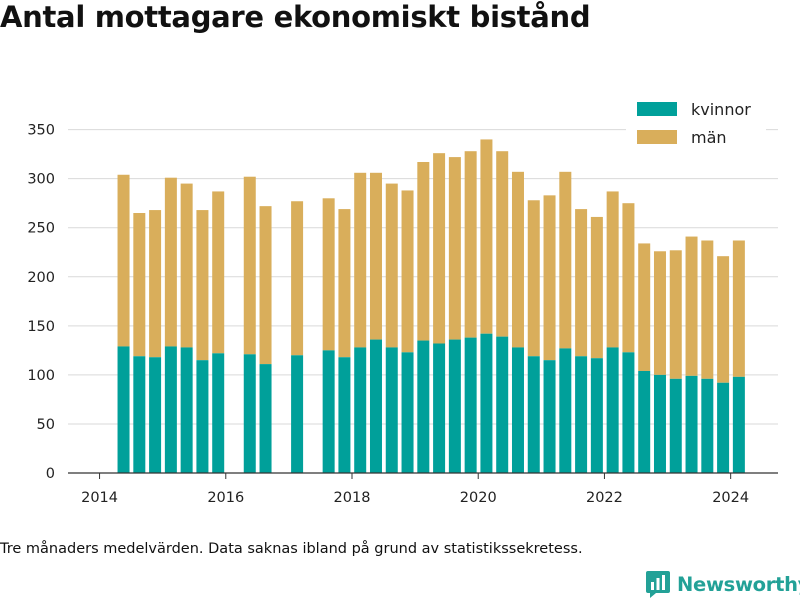 The width and height of the screenshot is (800, 600). What do you see at coordinates (730, 498) in the screenshot?
I see `x-tick-label: 2024` at bounding box center [730, 498].